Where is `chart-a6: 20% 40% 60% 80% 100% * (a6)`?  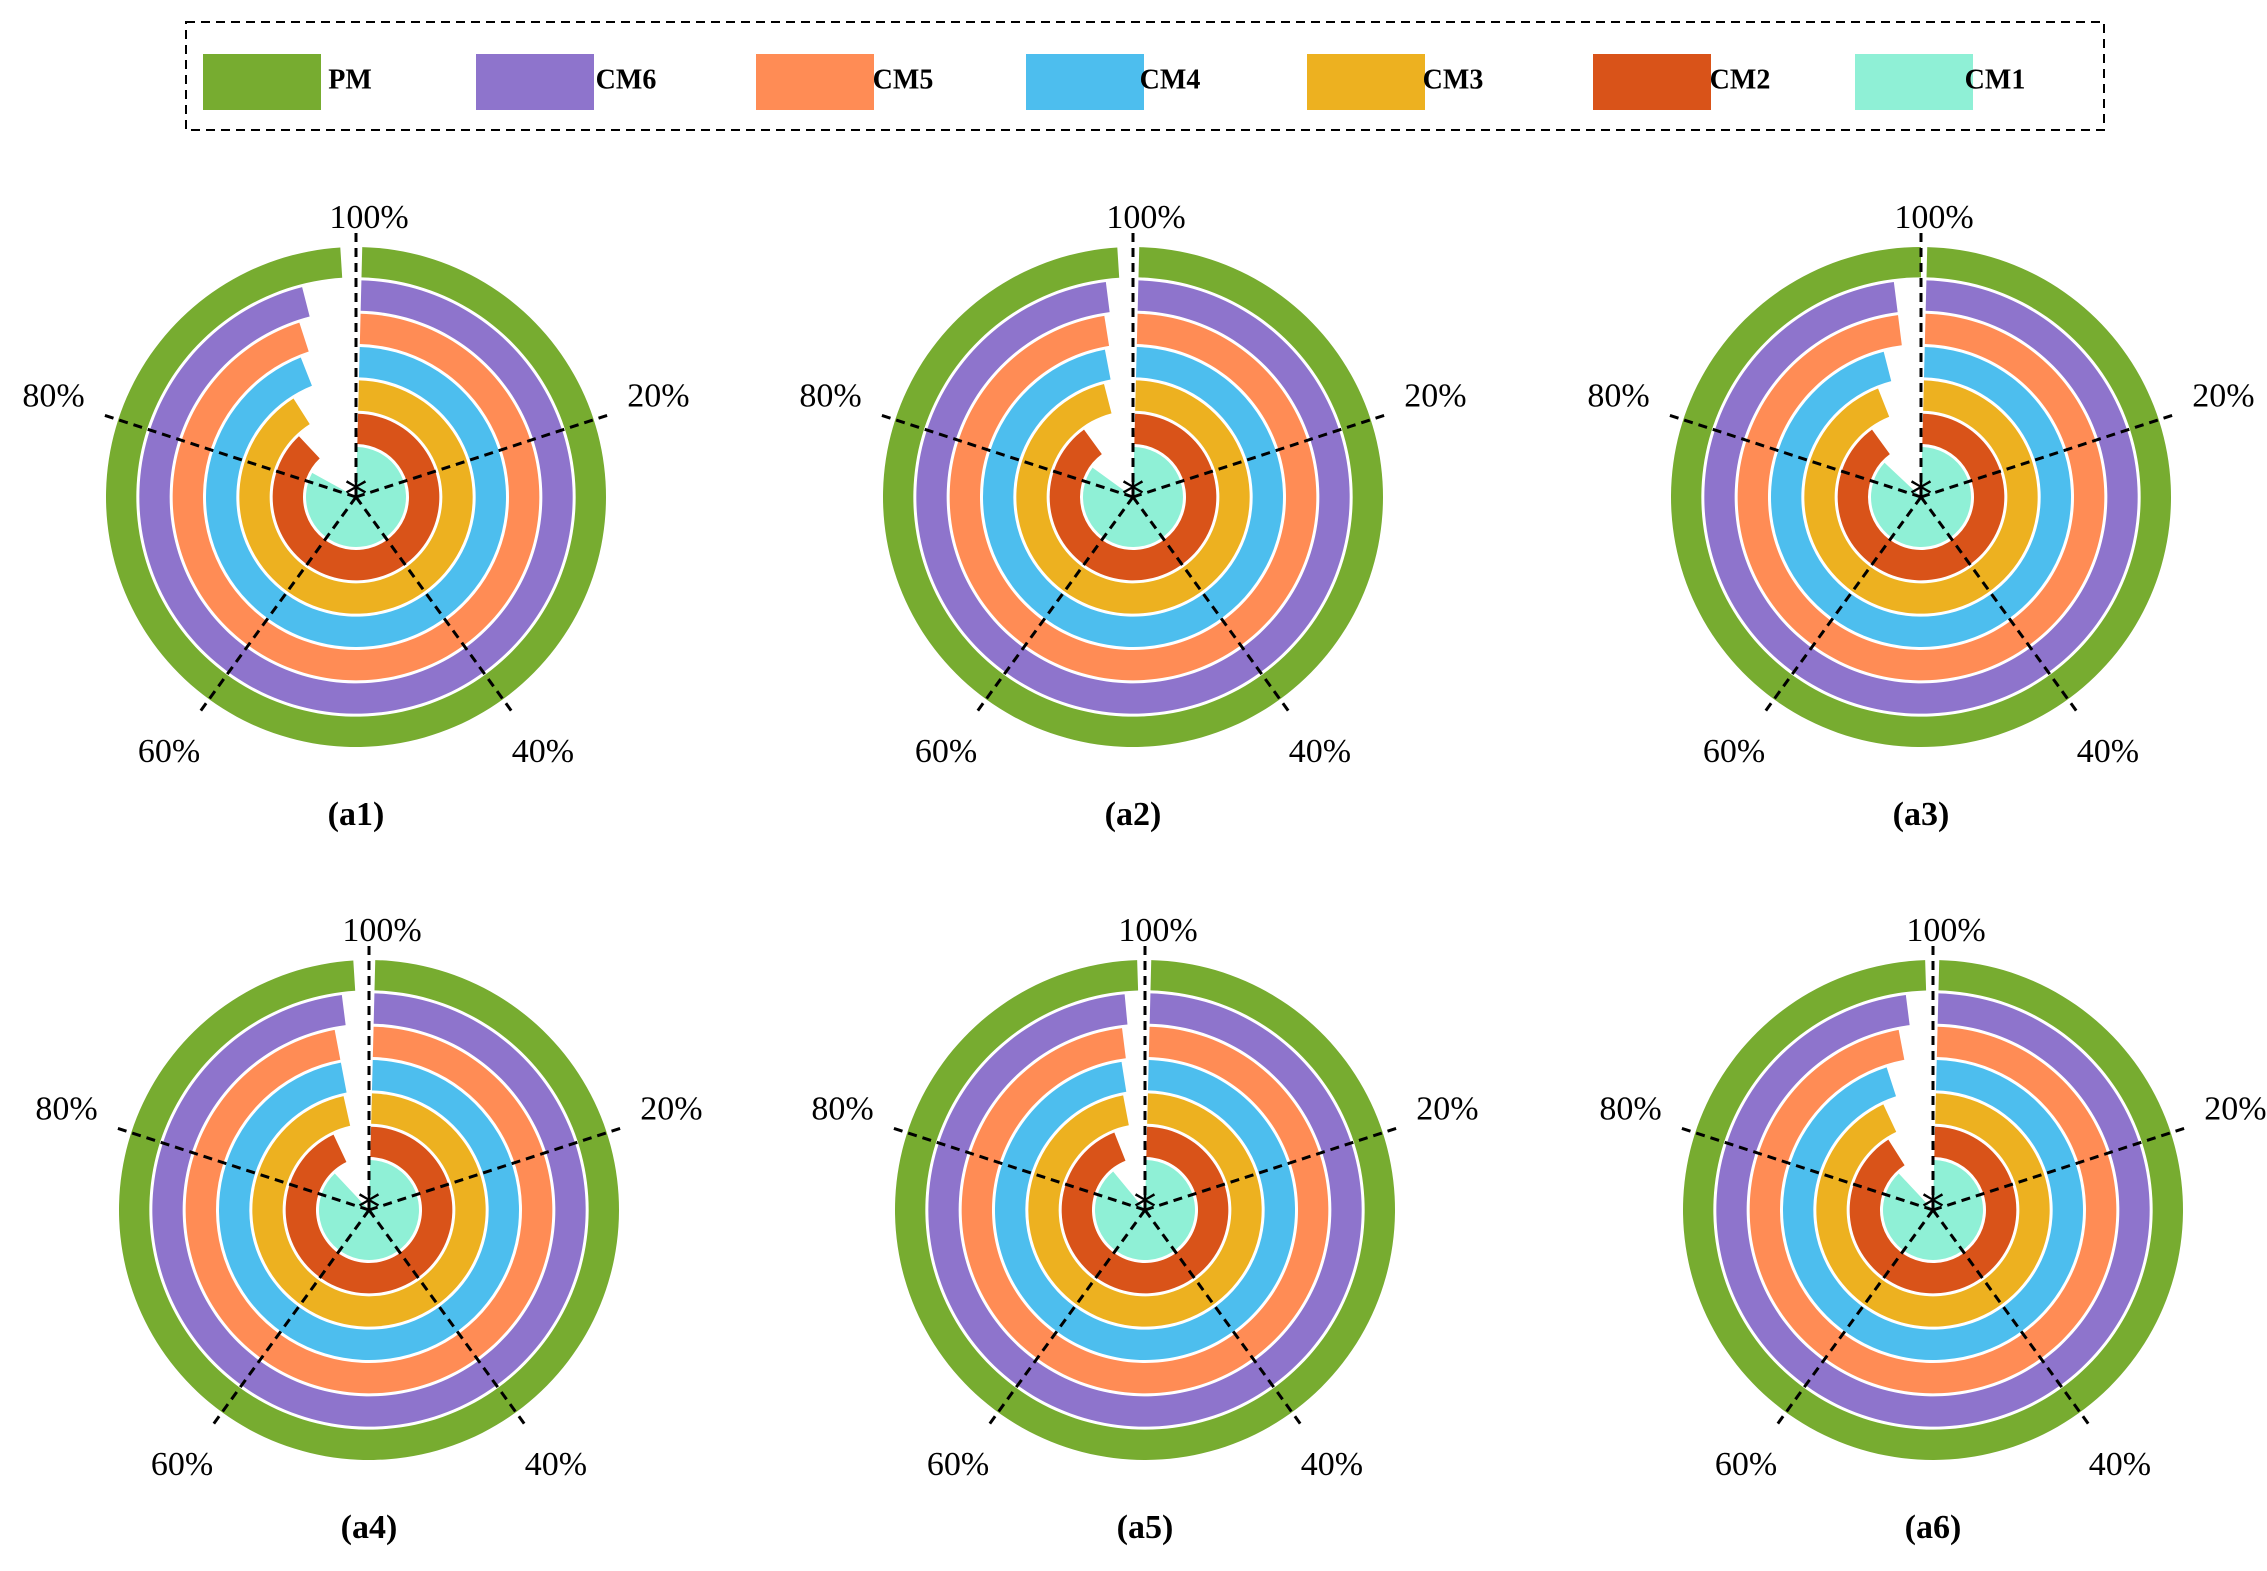
chart-a6: 20% 40% 60% 80% 100% * (a6) is located at coordinates (1932, 1229).